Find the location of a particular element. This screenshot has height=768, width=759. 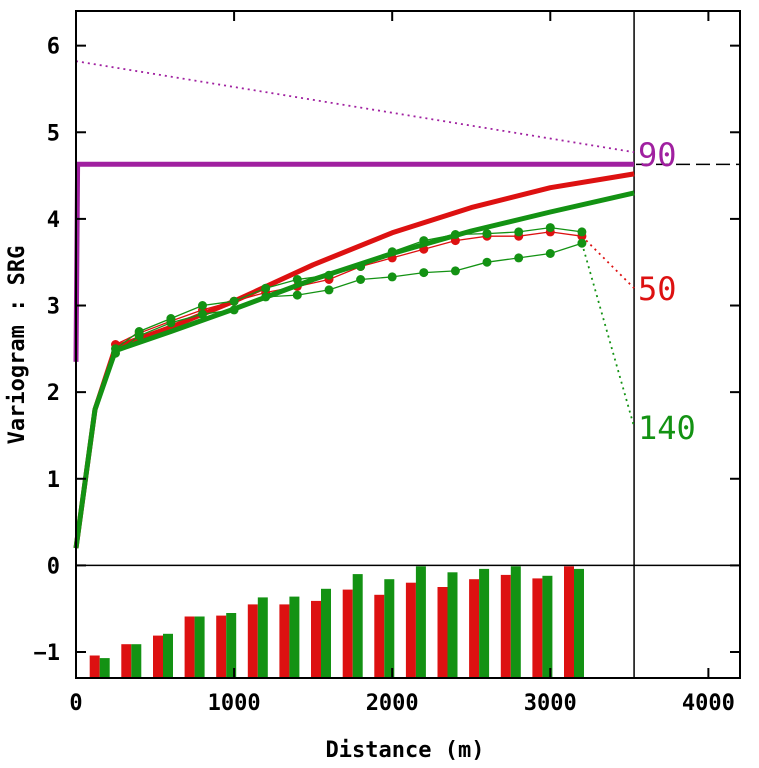

series-50-experimental-line is located at coordinates (348, 288).